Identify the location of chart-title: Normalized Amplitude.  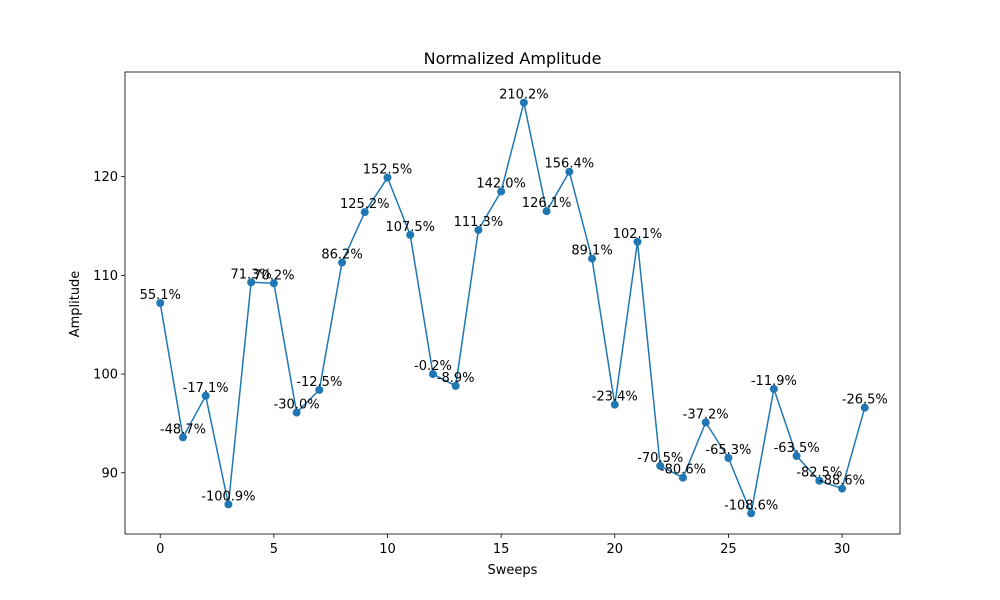
(513, 58).